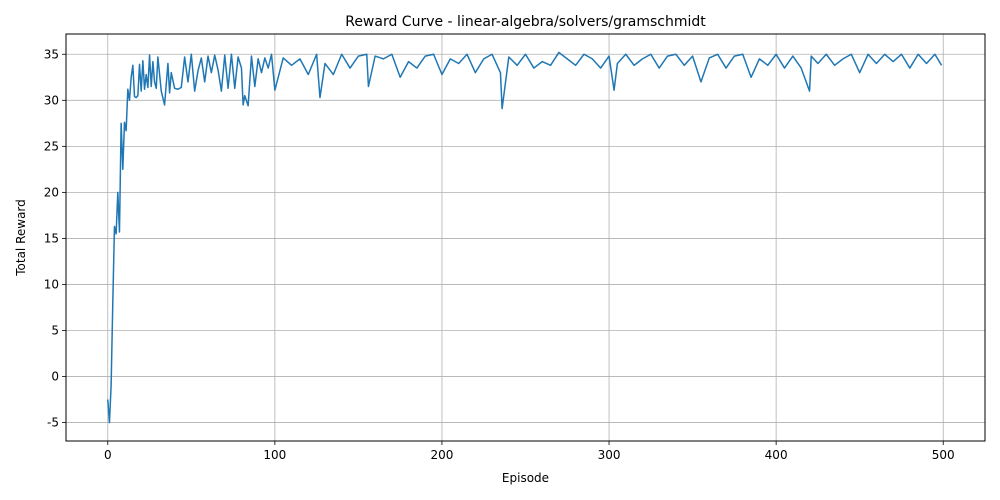 The height and width of the screenshot is (500, 1000). What do you see at coordinates (51, 54) in the screenshot?
I see `y-tick-label: 35` at bounding box center [51, 54].